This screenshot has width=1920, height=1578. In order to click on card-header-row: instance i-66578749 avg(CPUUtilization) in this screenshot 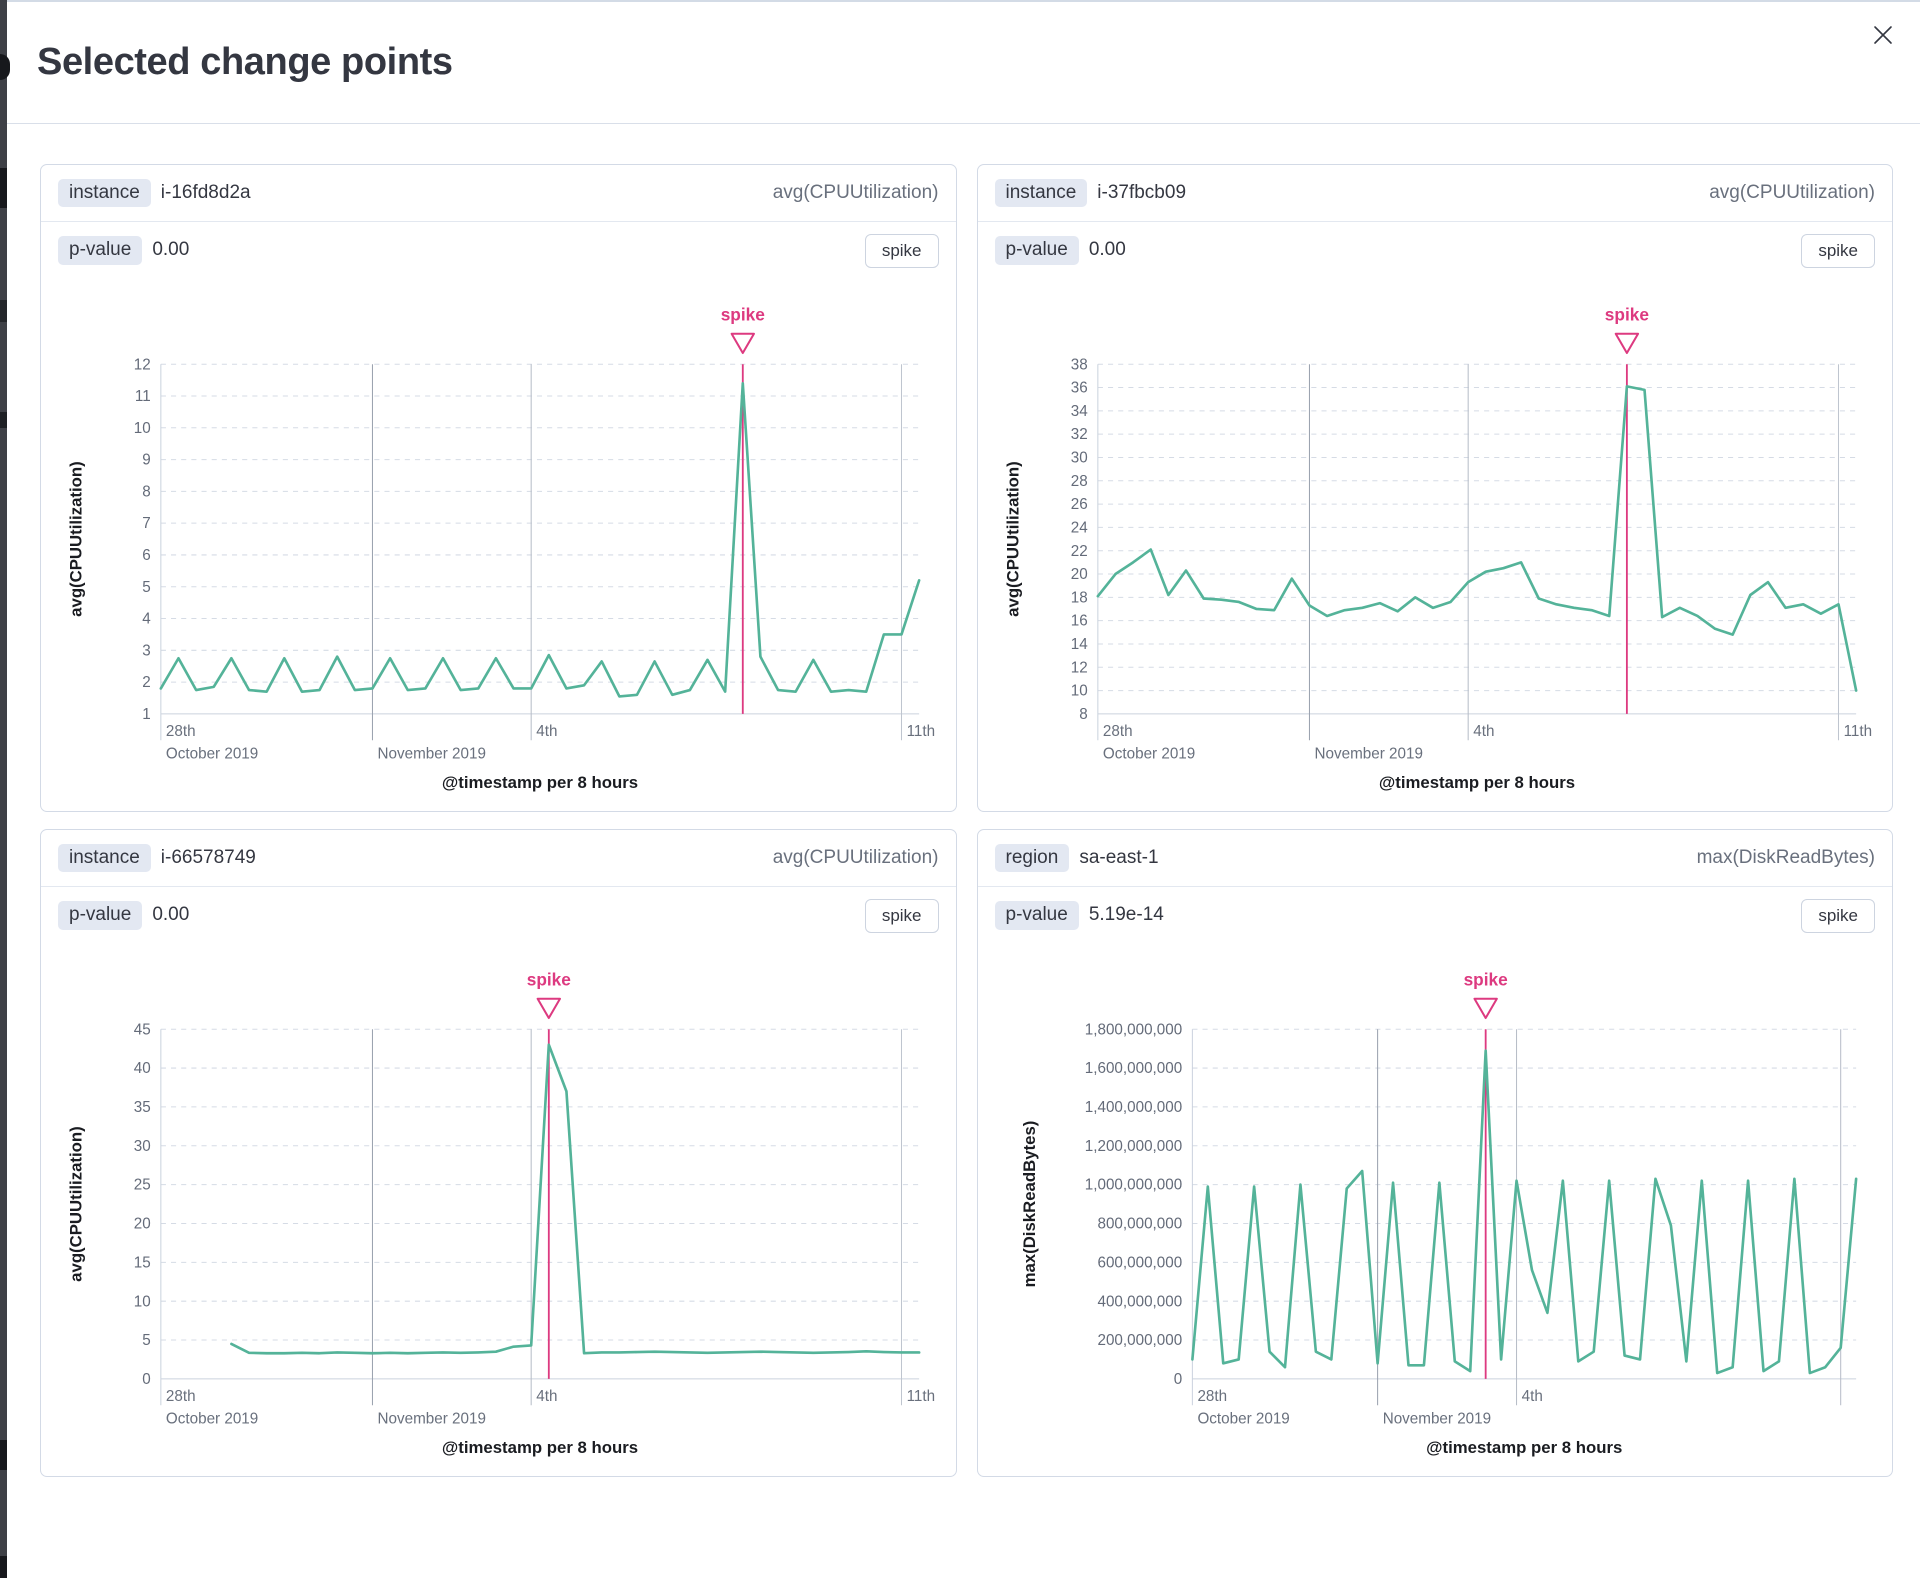, I will do `click(498, 858)`.